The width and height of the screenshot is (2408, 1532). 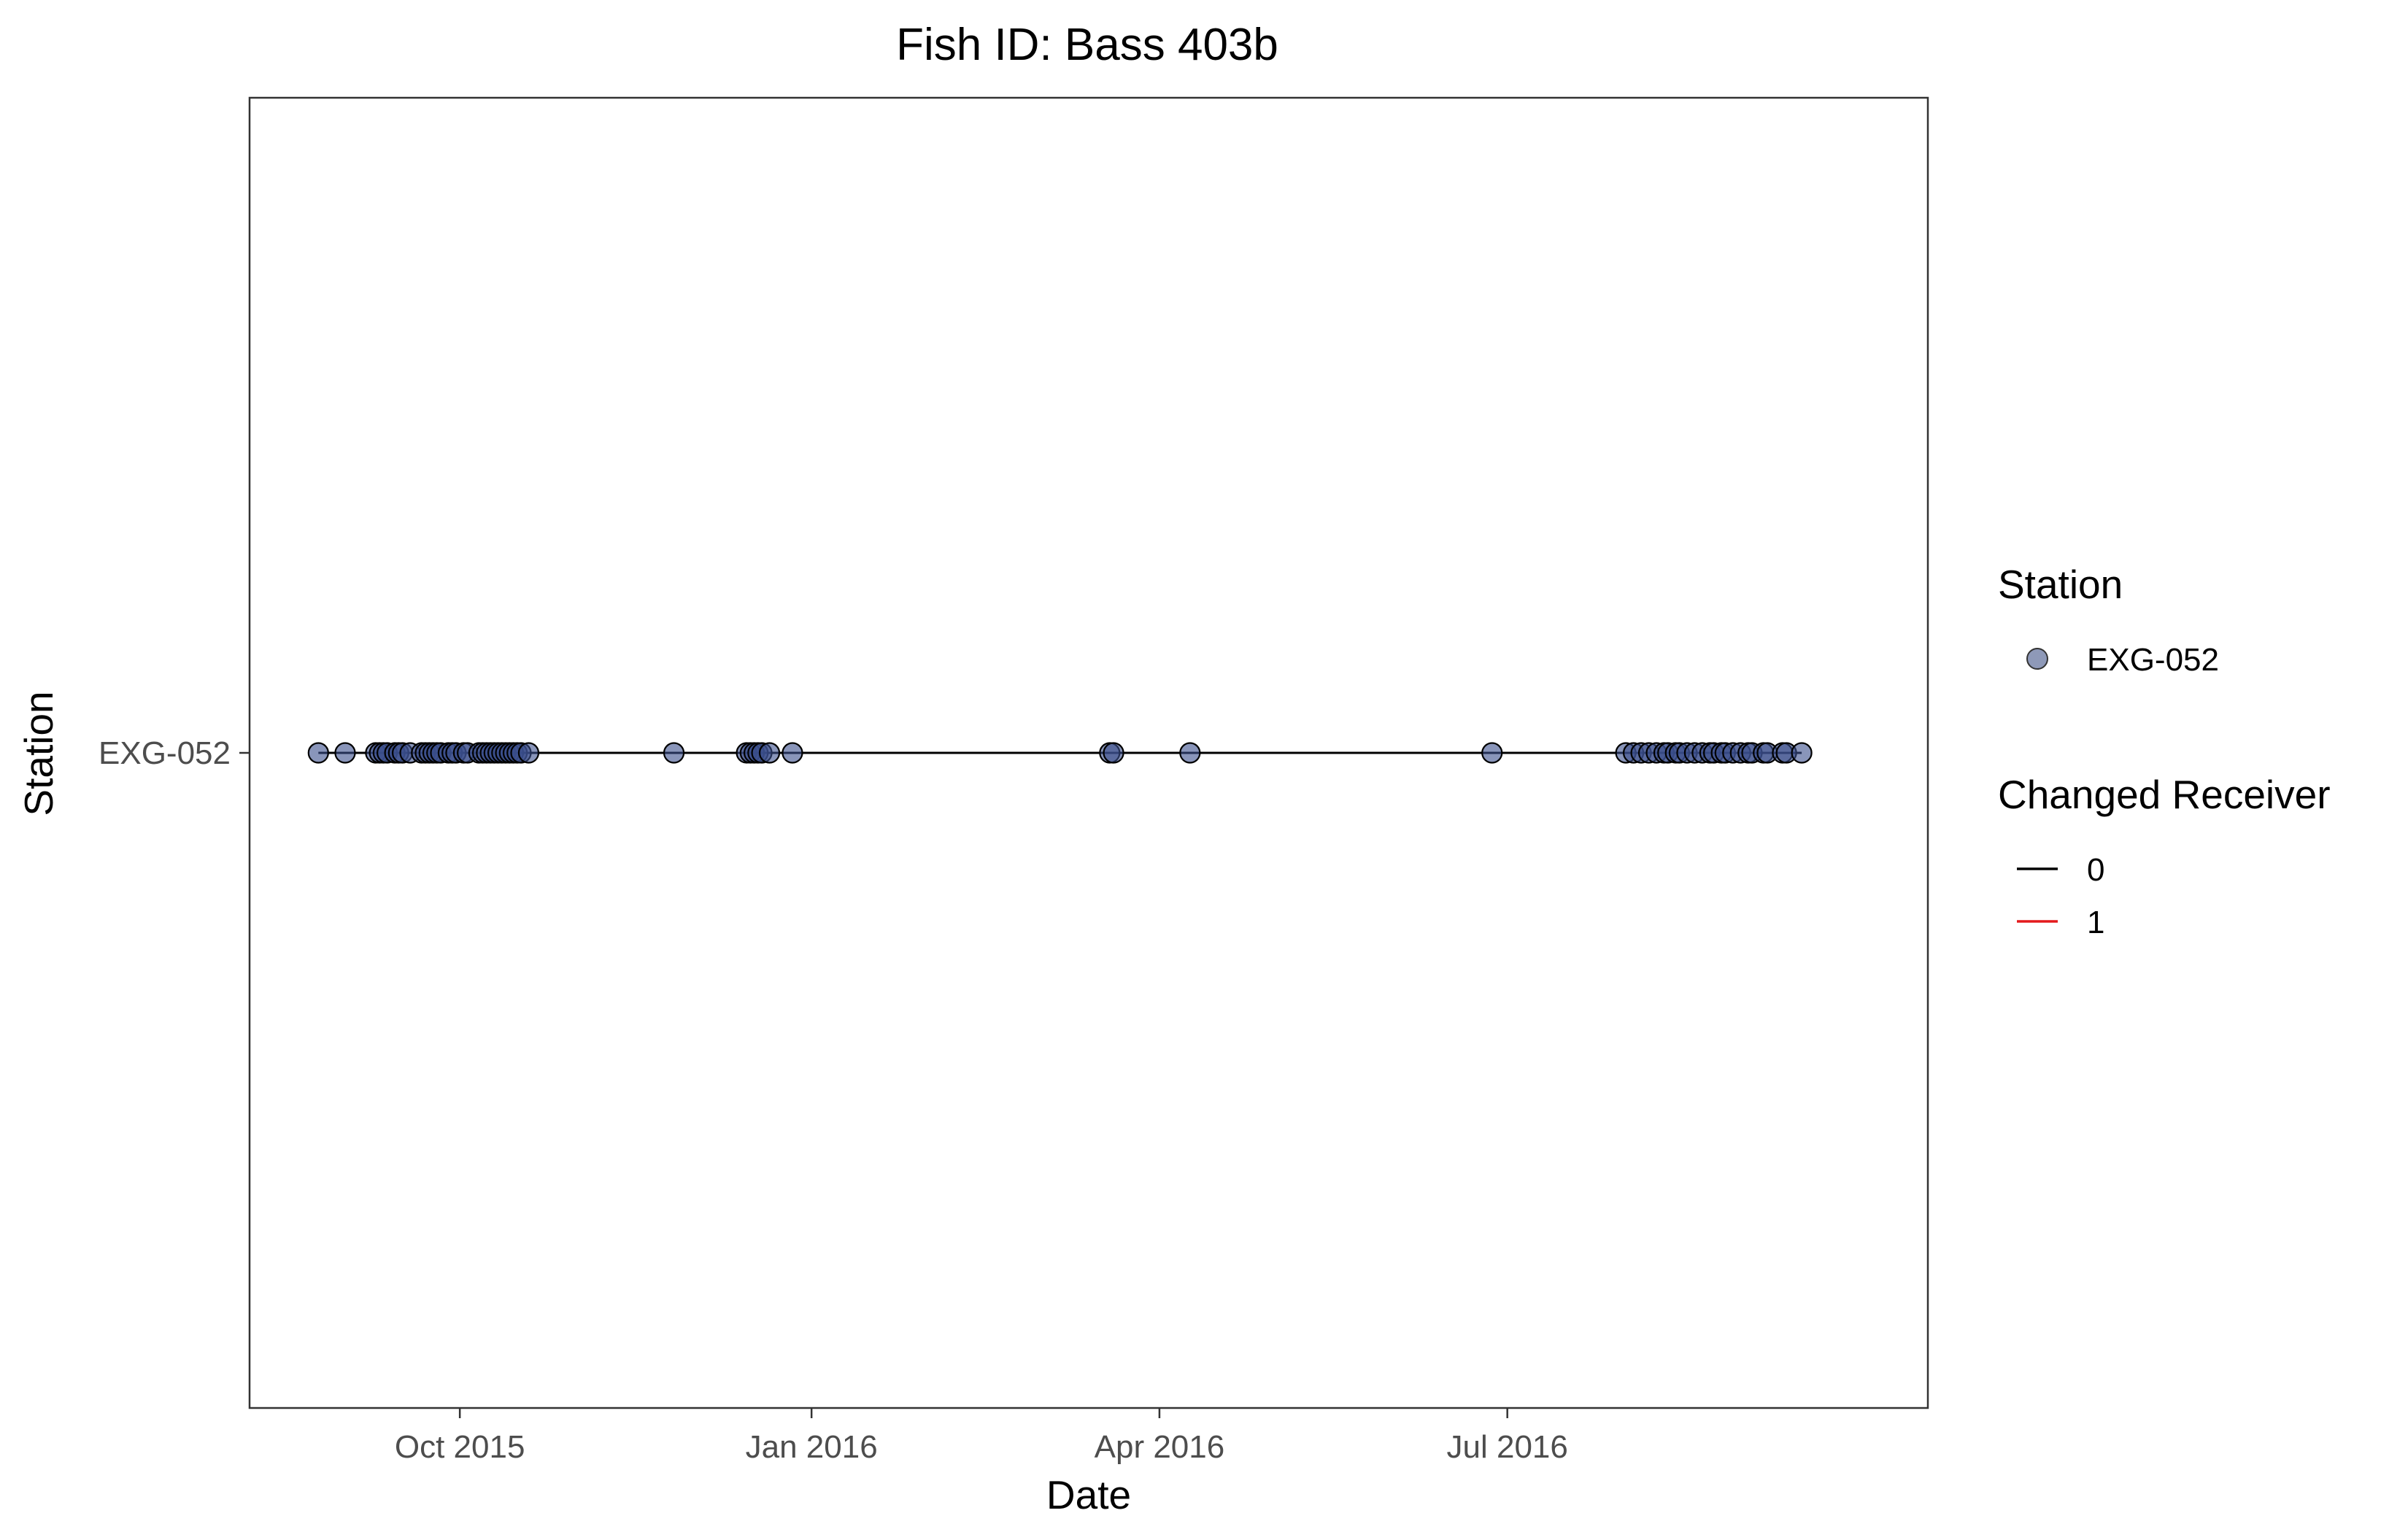 What do you see at coordinates (165, 753) in the screenshot?
I see `y-tick-label: EXG-052` at bounding box center [165, 753].